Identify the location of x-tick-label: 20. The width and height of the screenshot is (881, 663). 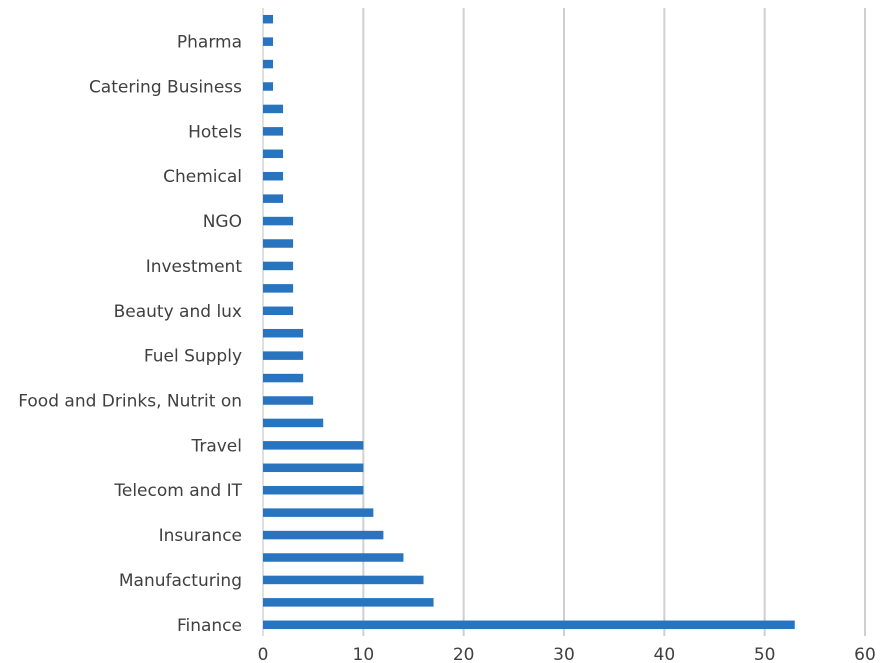
(464, 654).